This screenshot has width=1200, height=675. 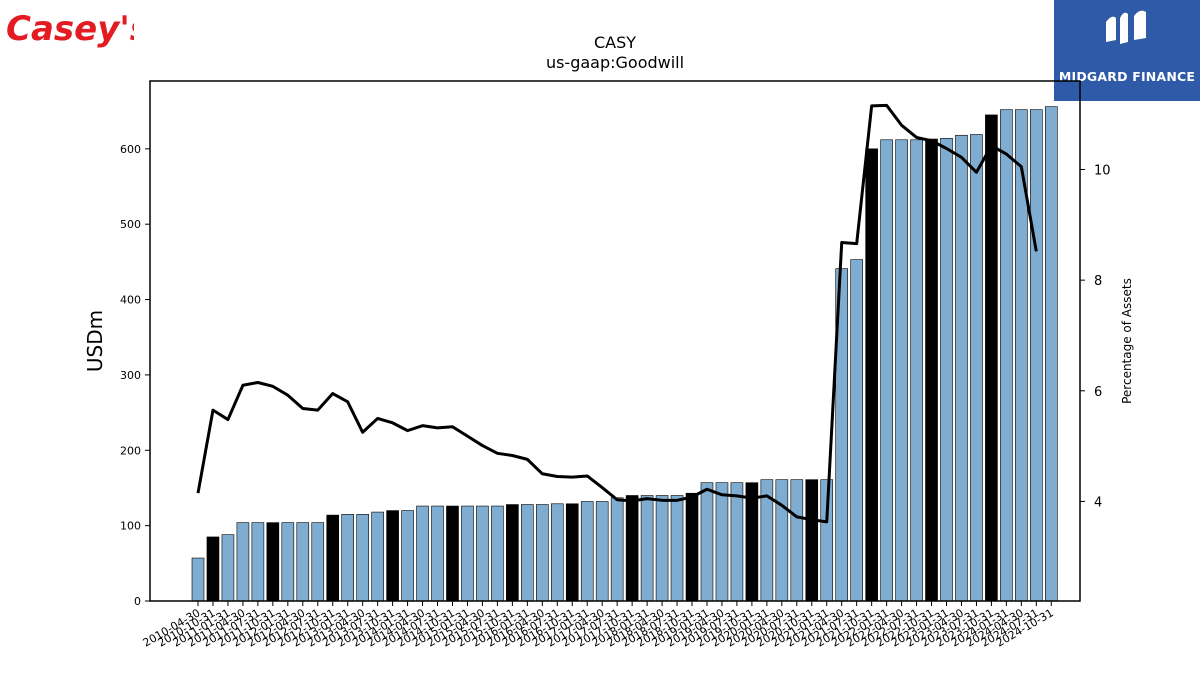 What do you see at coordinates (130, 375) in the screenshot?
I see `y-tick-label: 300` at bounding box center [130, 375].